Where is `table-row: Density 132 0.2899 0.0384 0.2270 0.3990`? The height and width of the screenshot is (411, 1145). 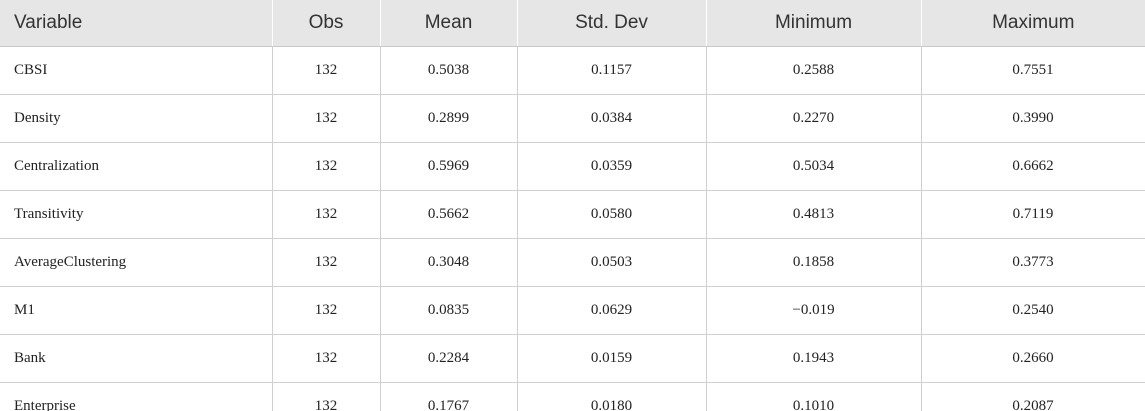 table-row: Density 132 0.2899 0.0384 0.2270 0.3990 is located at coordinates (572, 118).